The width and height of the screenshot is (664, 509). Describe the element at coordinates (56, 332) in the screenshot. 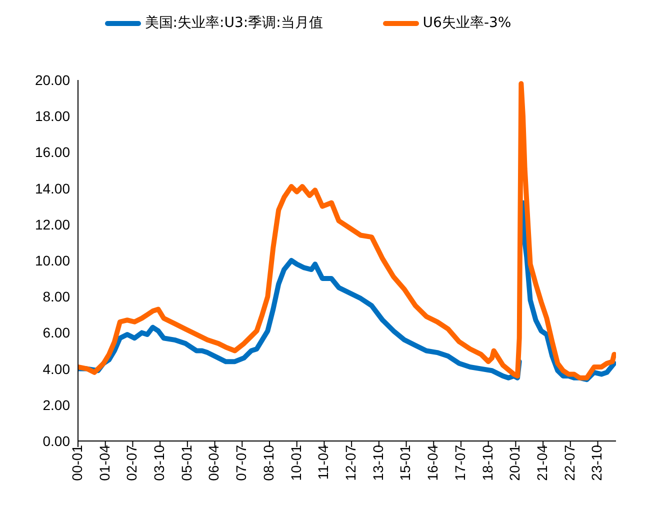

I see `y-tick-label: 6.00` at that location.